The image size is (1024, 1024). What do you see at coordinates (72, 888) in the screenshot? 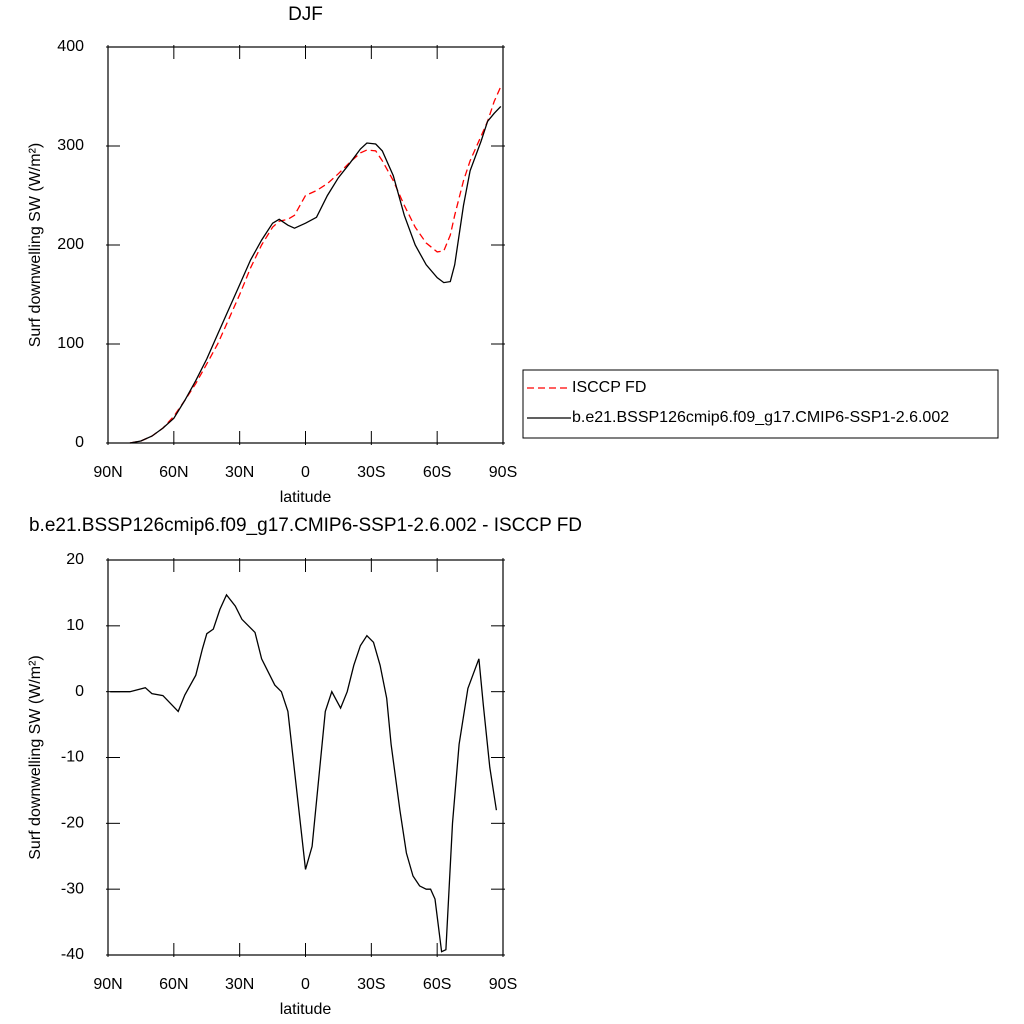
I see `y-tick-label: -30` at bounding box center [72, 888].